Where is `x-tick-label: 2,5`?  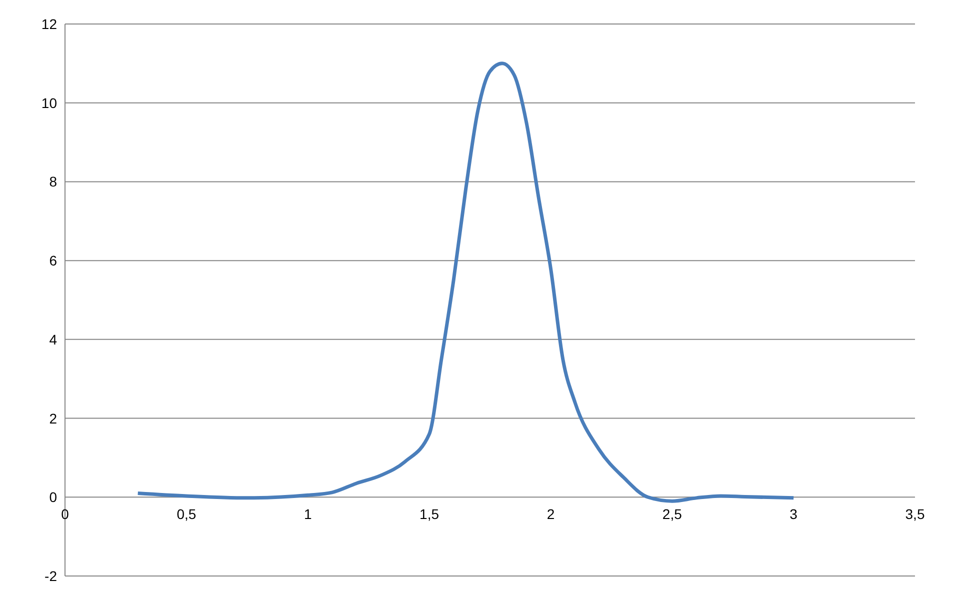 x-tick-label: 2,5 is located at coordinates (672, 514).